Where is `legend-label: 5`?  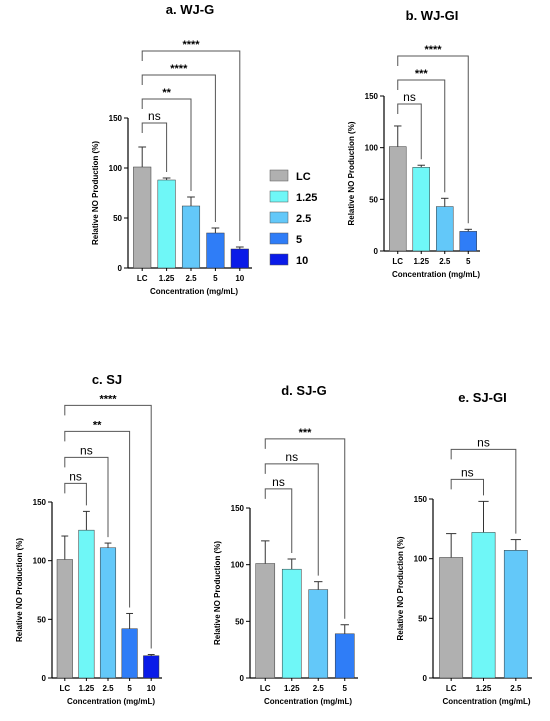 legend-label: 5 is located at coordinates (299, 240).